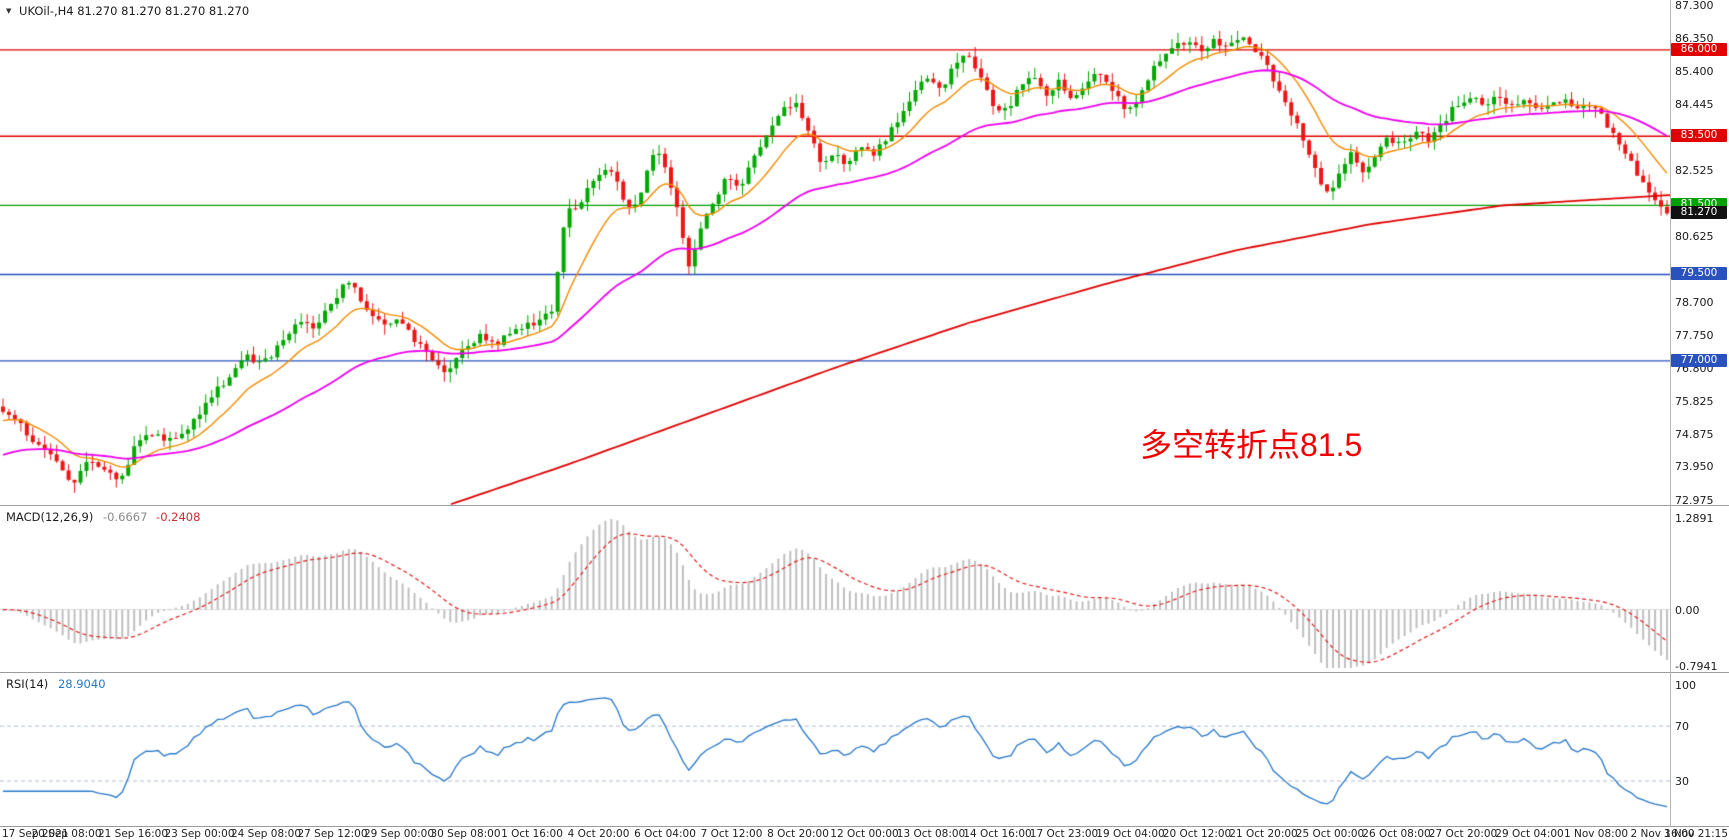  What do you see at coordinates (50, 517) in the screenshot?
I see `macd-name: MACD(12,26,9)` at bounding box center [50, 517].